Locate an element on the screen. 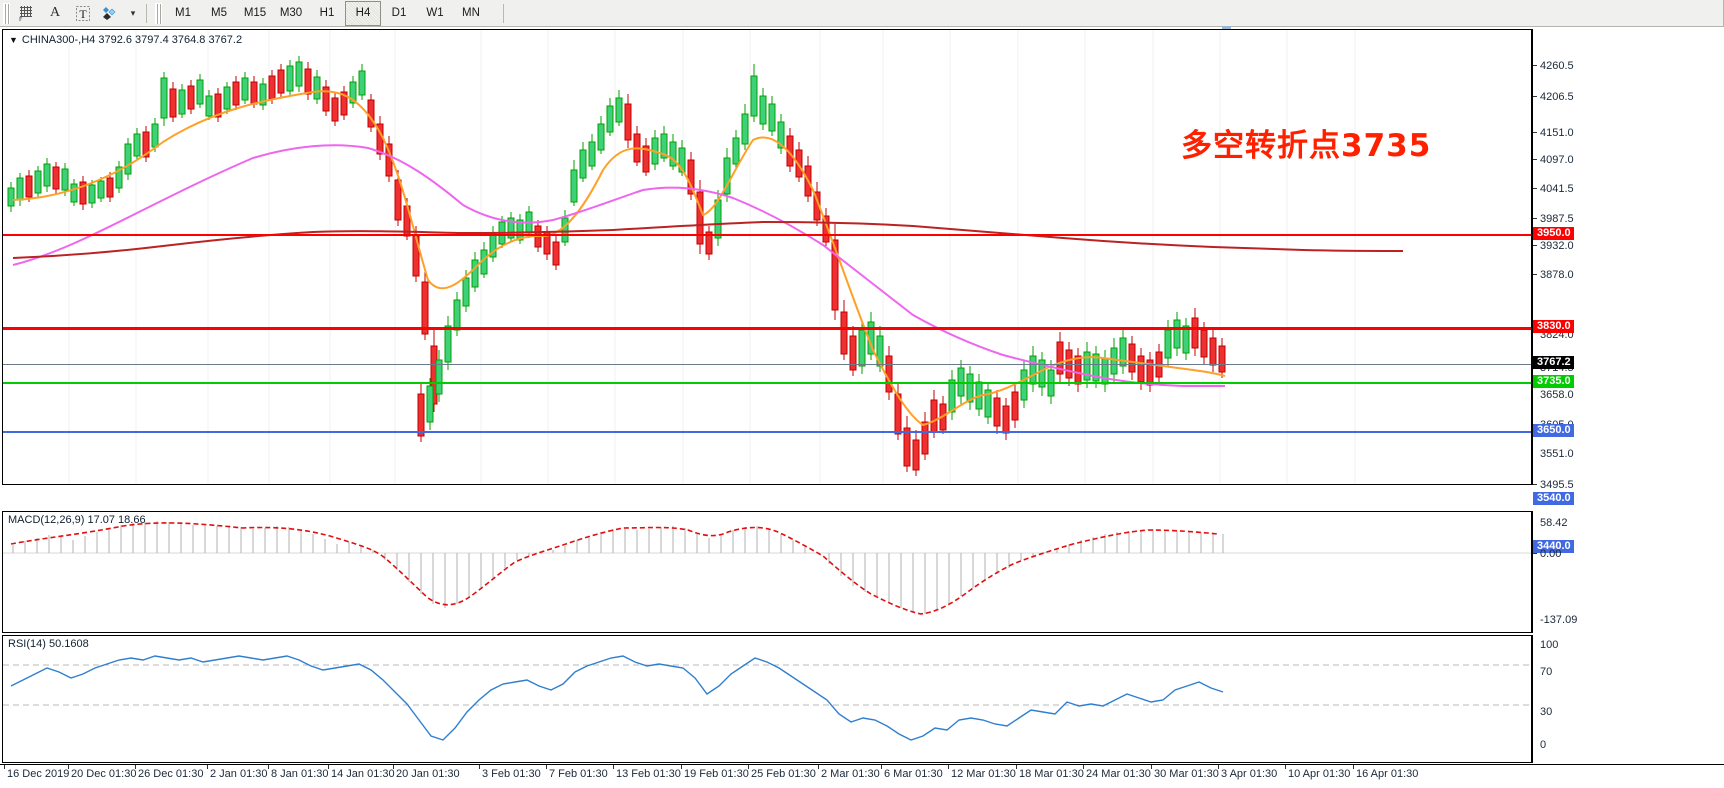  time-label: 16 Dec 2019 is located at coordinates (38, 774).